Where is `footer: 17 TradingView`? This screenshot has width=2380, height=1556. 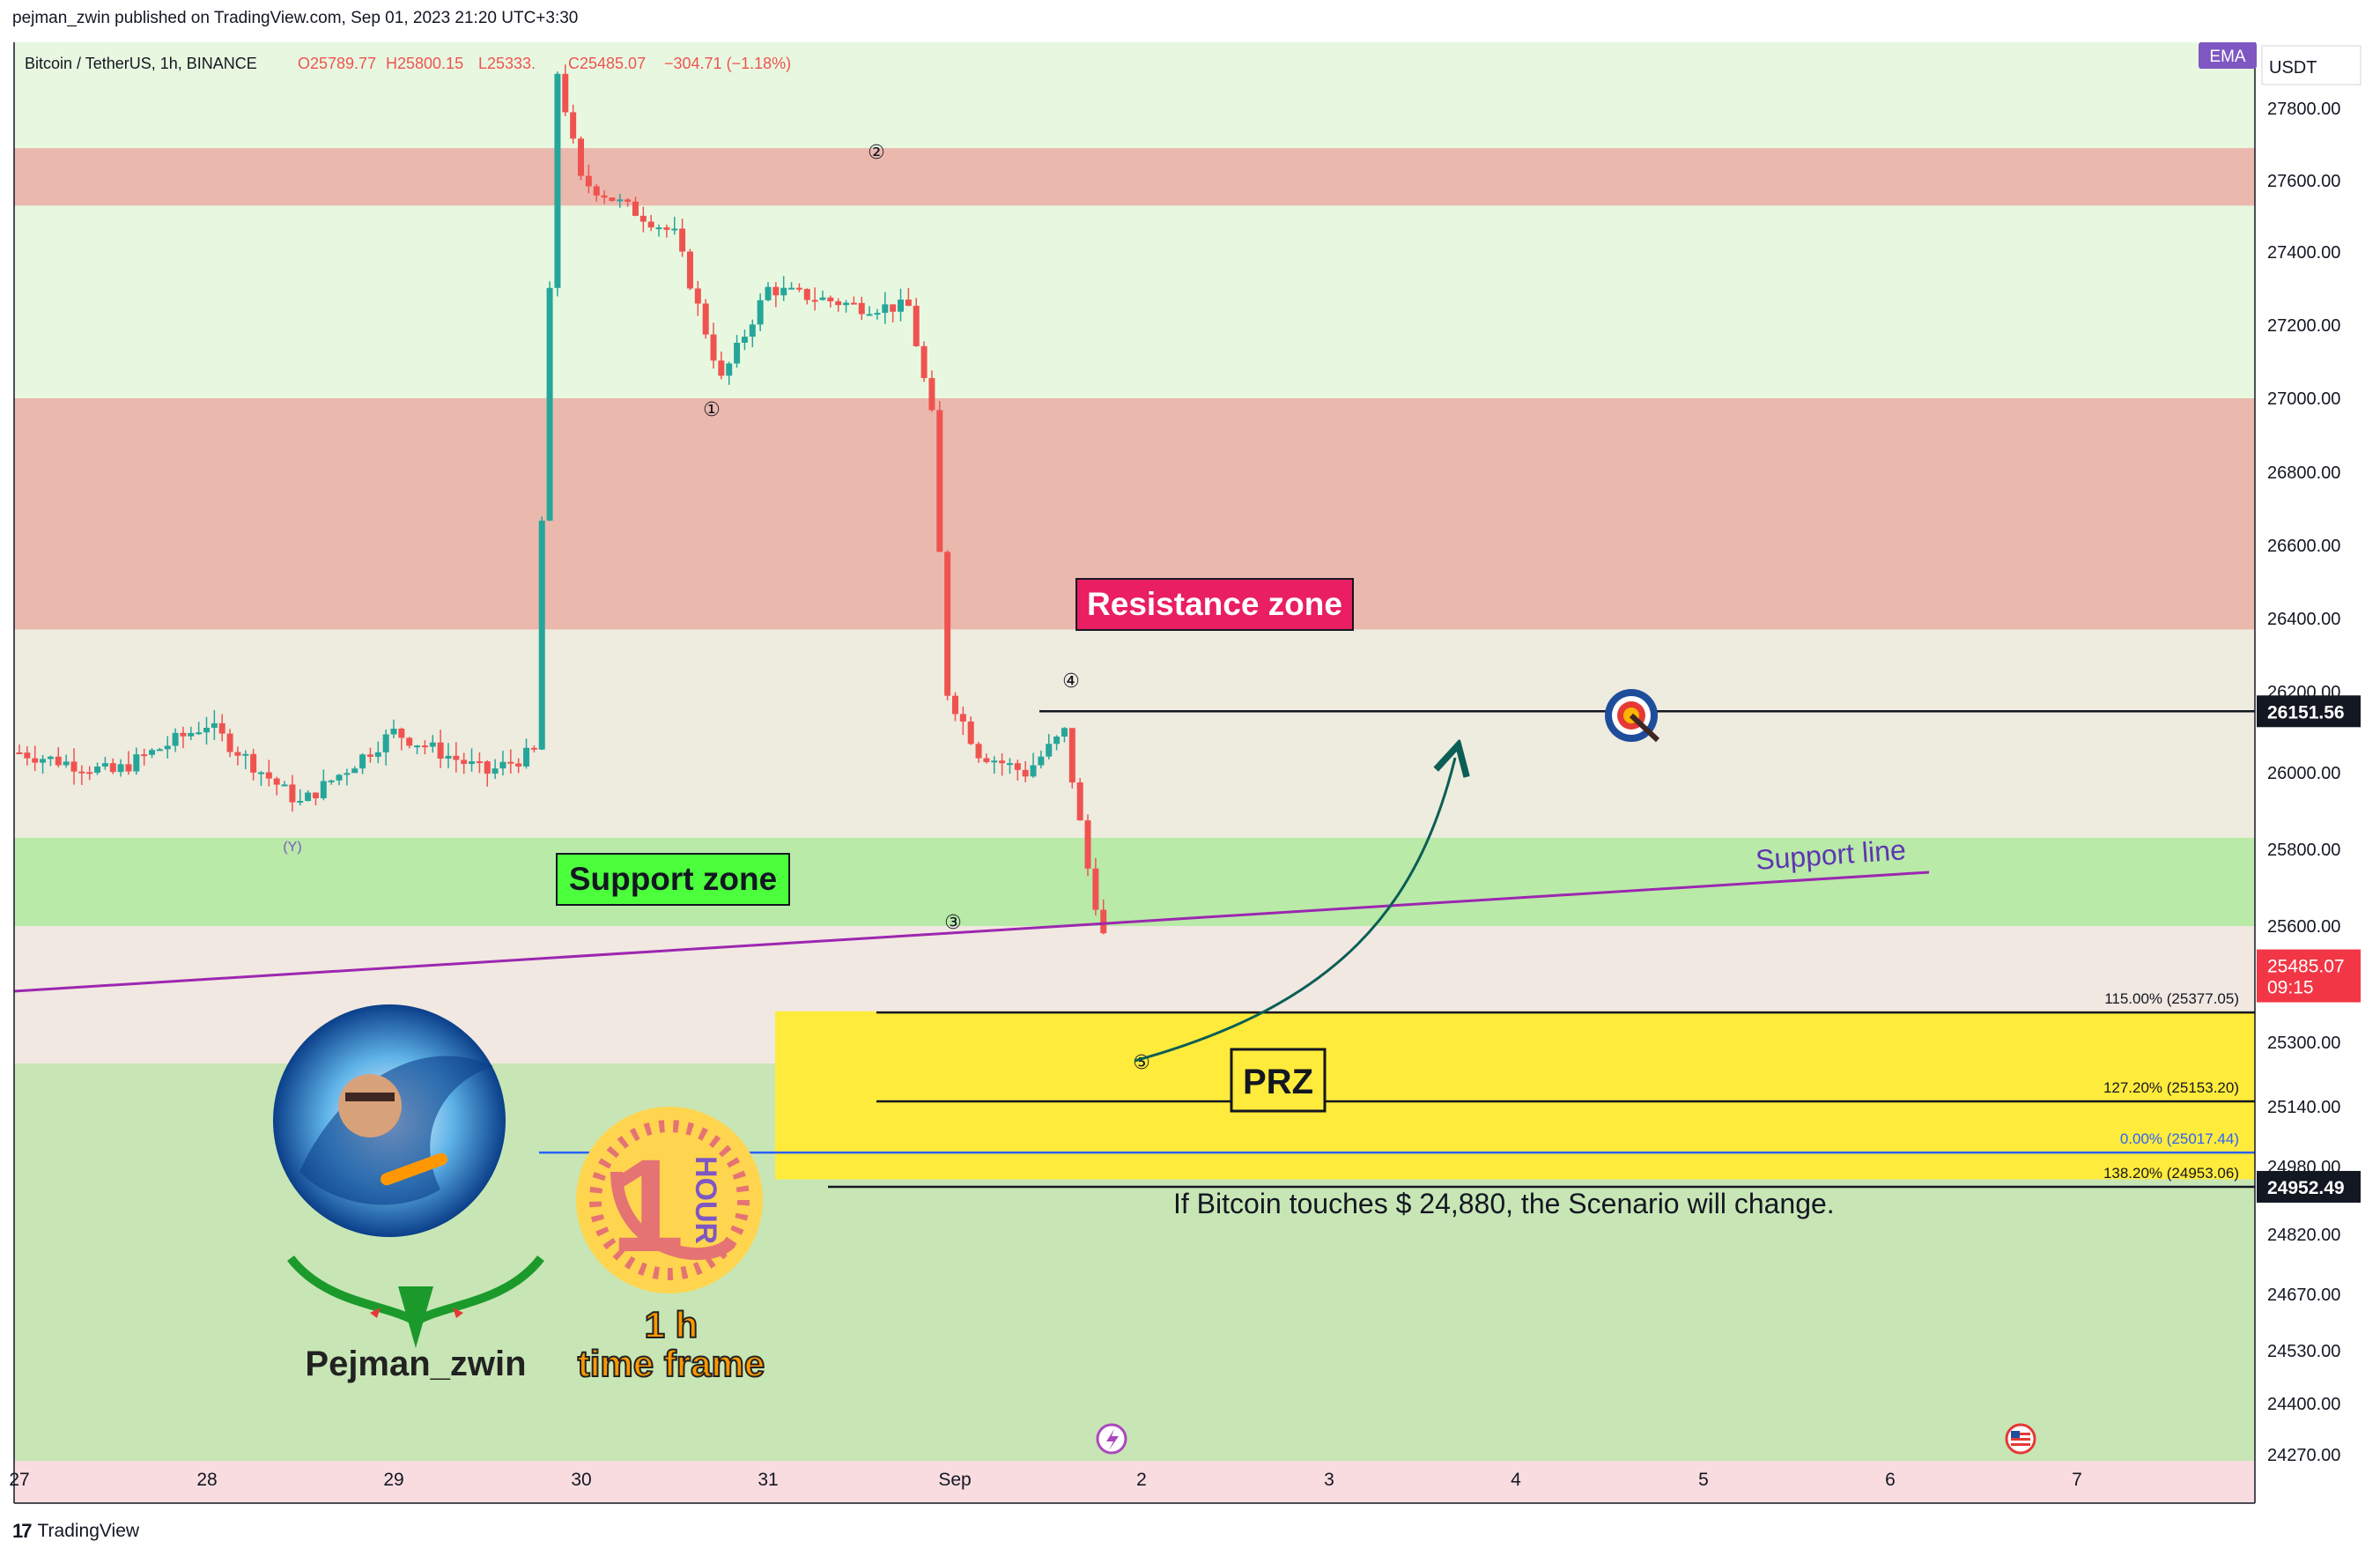 footer: 17 TradingView is located at coordinates (75, 1531).